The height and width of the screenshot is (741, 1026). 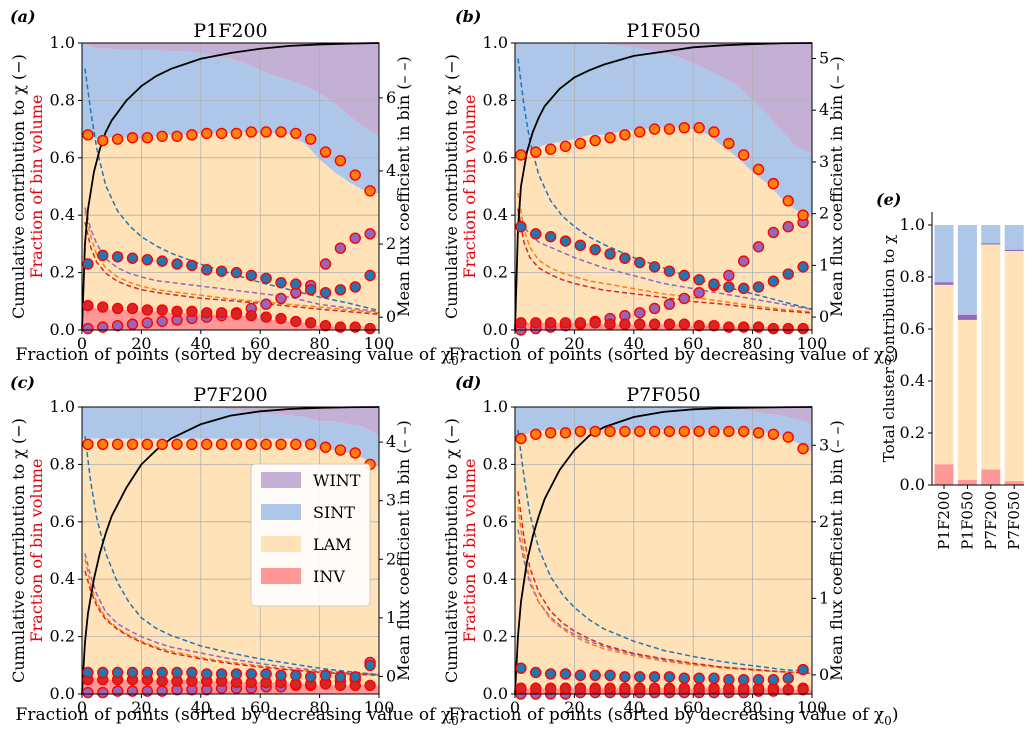 What do you see at coordinates (967, 317) in the screenshot?
I see `bar-wint` at bounding box center [967, 317].